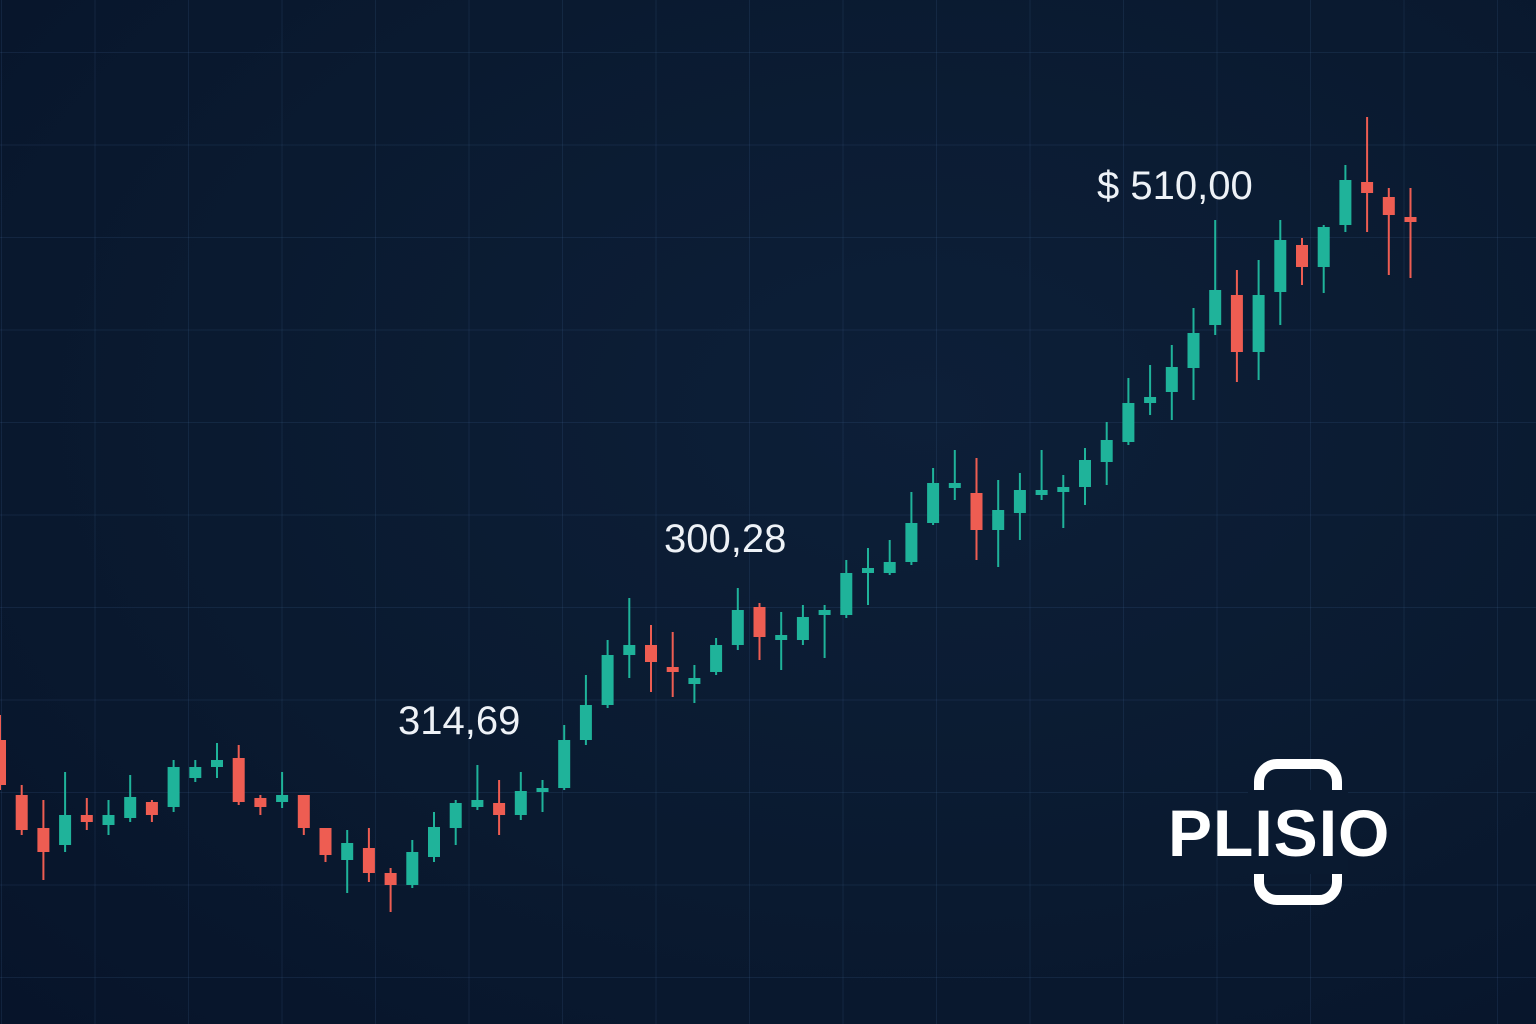 The image size is (1536, 1024). What do you see at coordinates (1175, 186) in the screenshot?
I see `annotation: $ 510,00` at bounding box center [1175, 186].